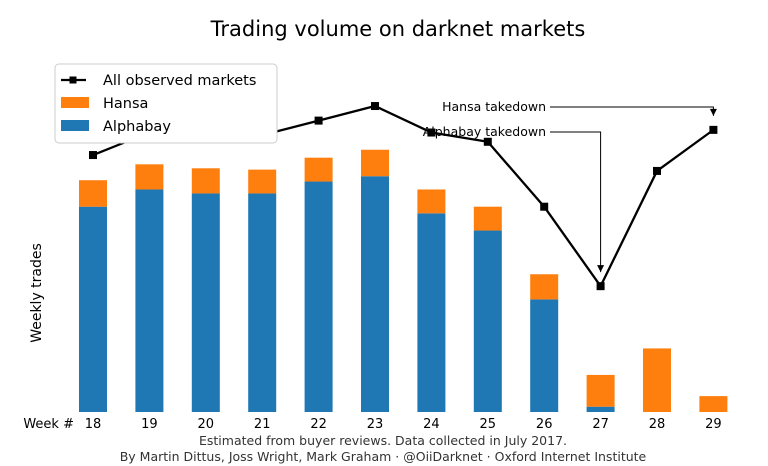 The height and width of the screenshot is (466, 768). I want to click on chart-title: Trading volume on darknet markets, so click(398, 29).